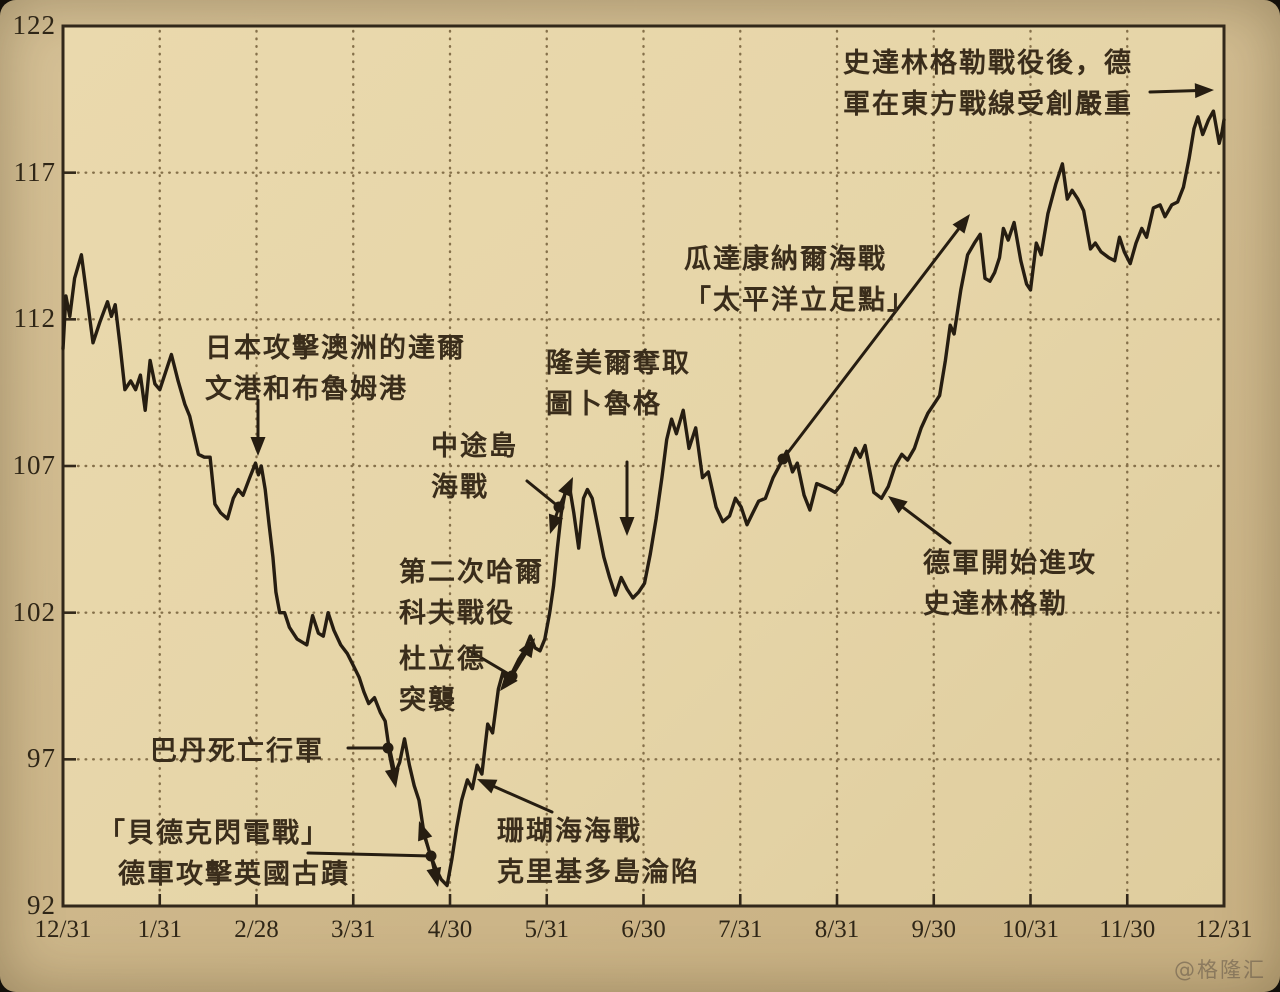 This screenshot has width=1280, height=992. Describe the element at coordinates (988, 104) in the screenshot. I see `annotation-stalingrad-after-line-2: 軍在東方戰線受創嚴重` at that location.